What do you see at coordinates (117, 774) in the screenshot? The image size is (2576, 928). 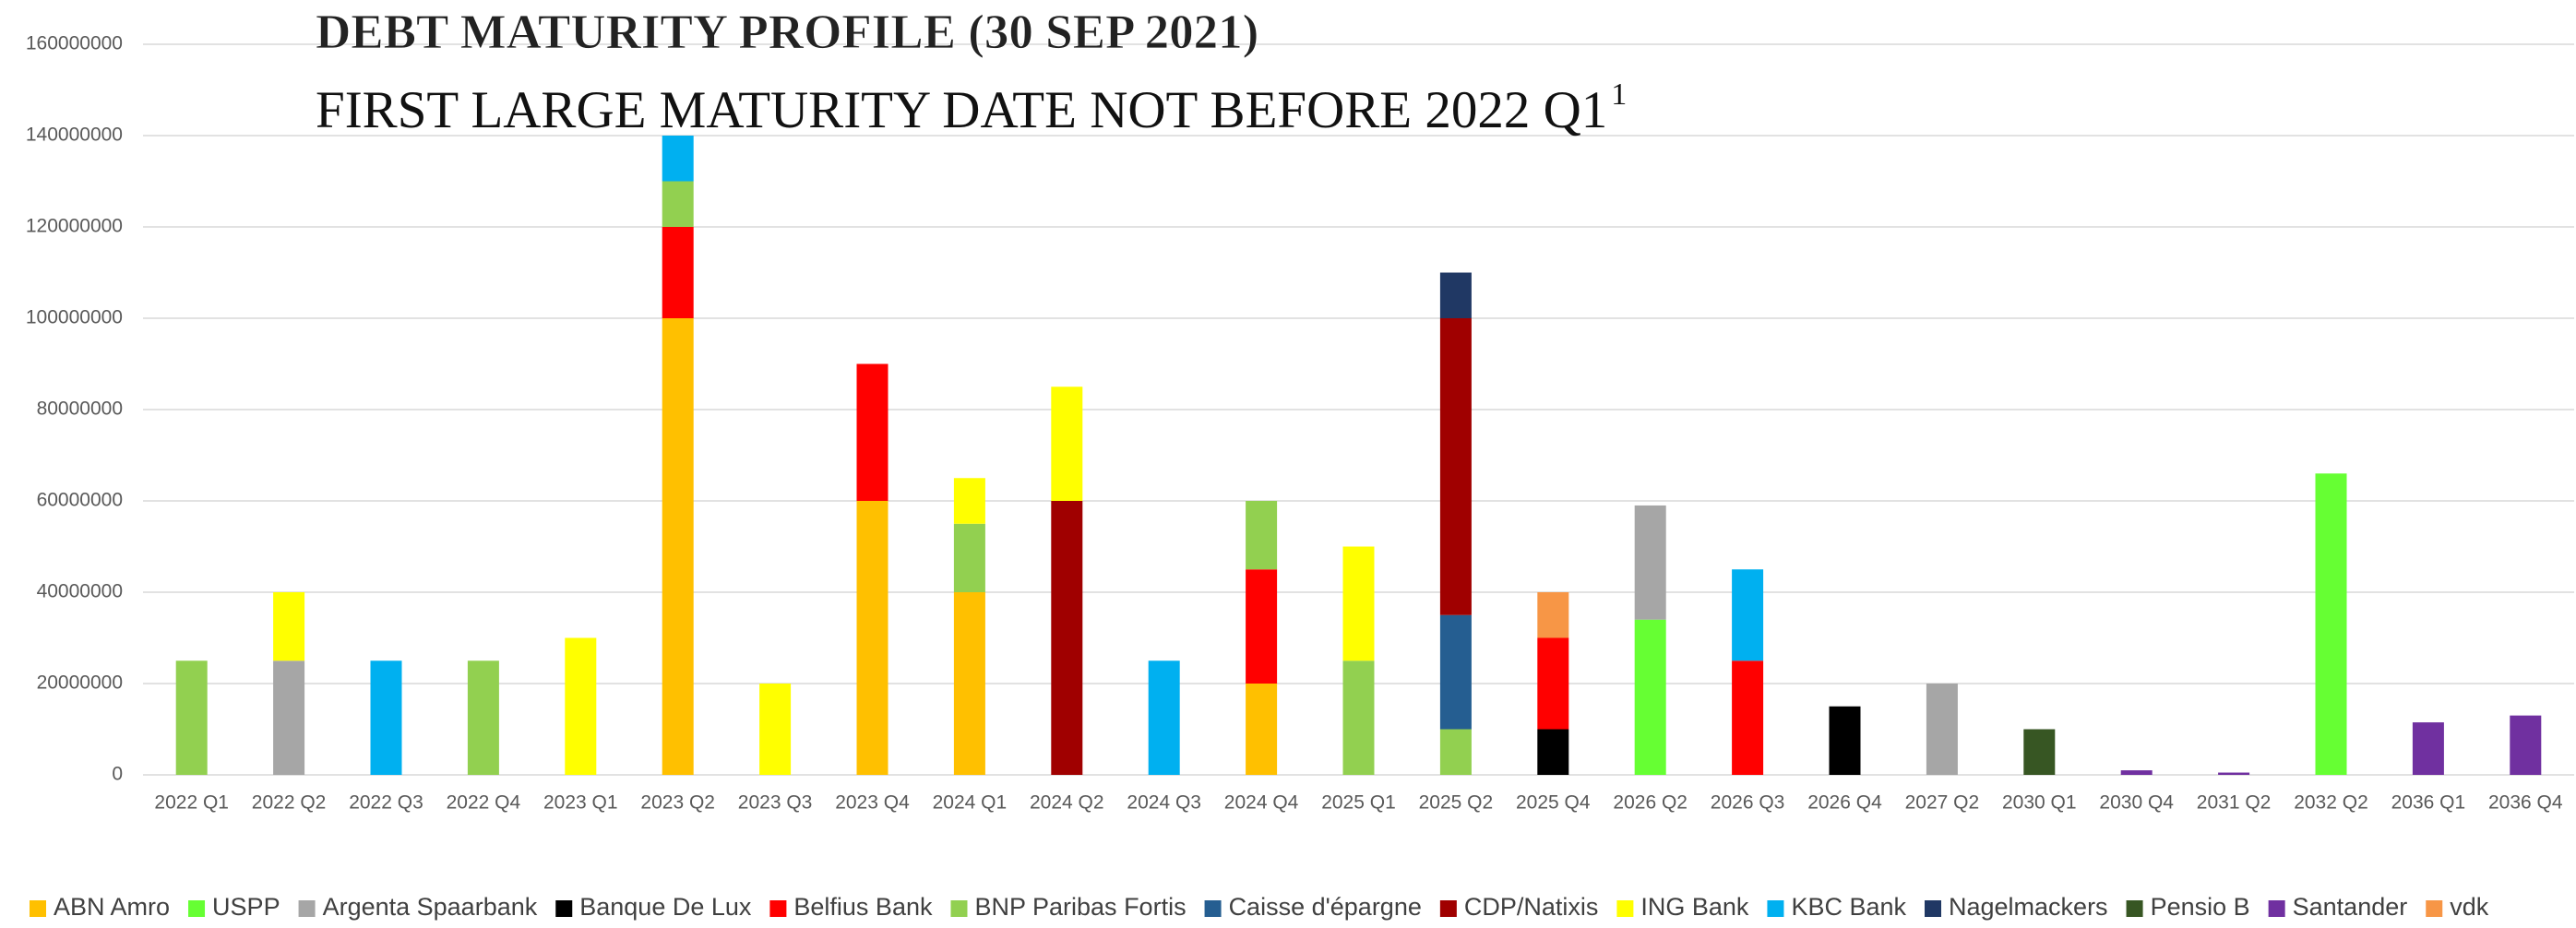 I see `y-tick-label: 0` at bounding box center [117, 774].